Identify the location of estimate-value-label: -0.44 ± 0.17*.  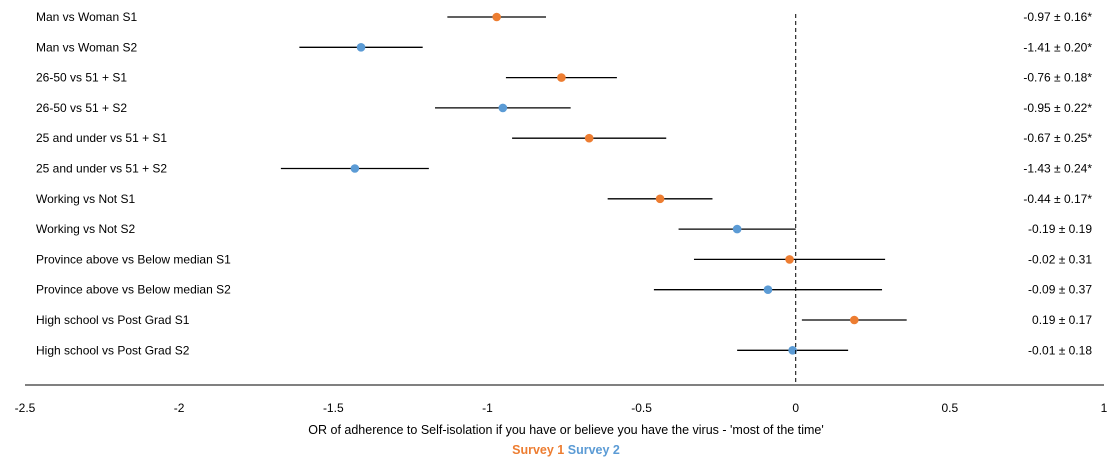
(1057, 199).